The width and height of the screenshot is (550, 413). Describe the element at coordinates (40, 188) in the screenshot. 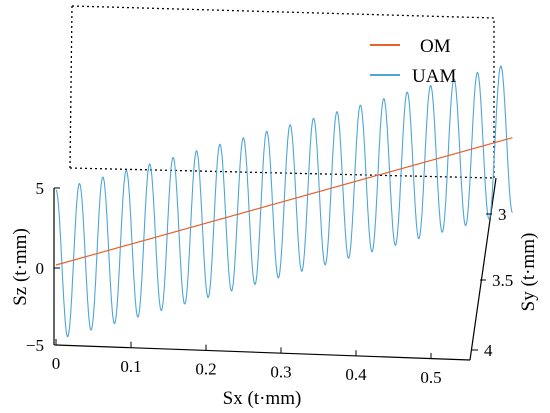

I see `z-tick-label: 5` at that location.